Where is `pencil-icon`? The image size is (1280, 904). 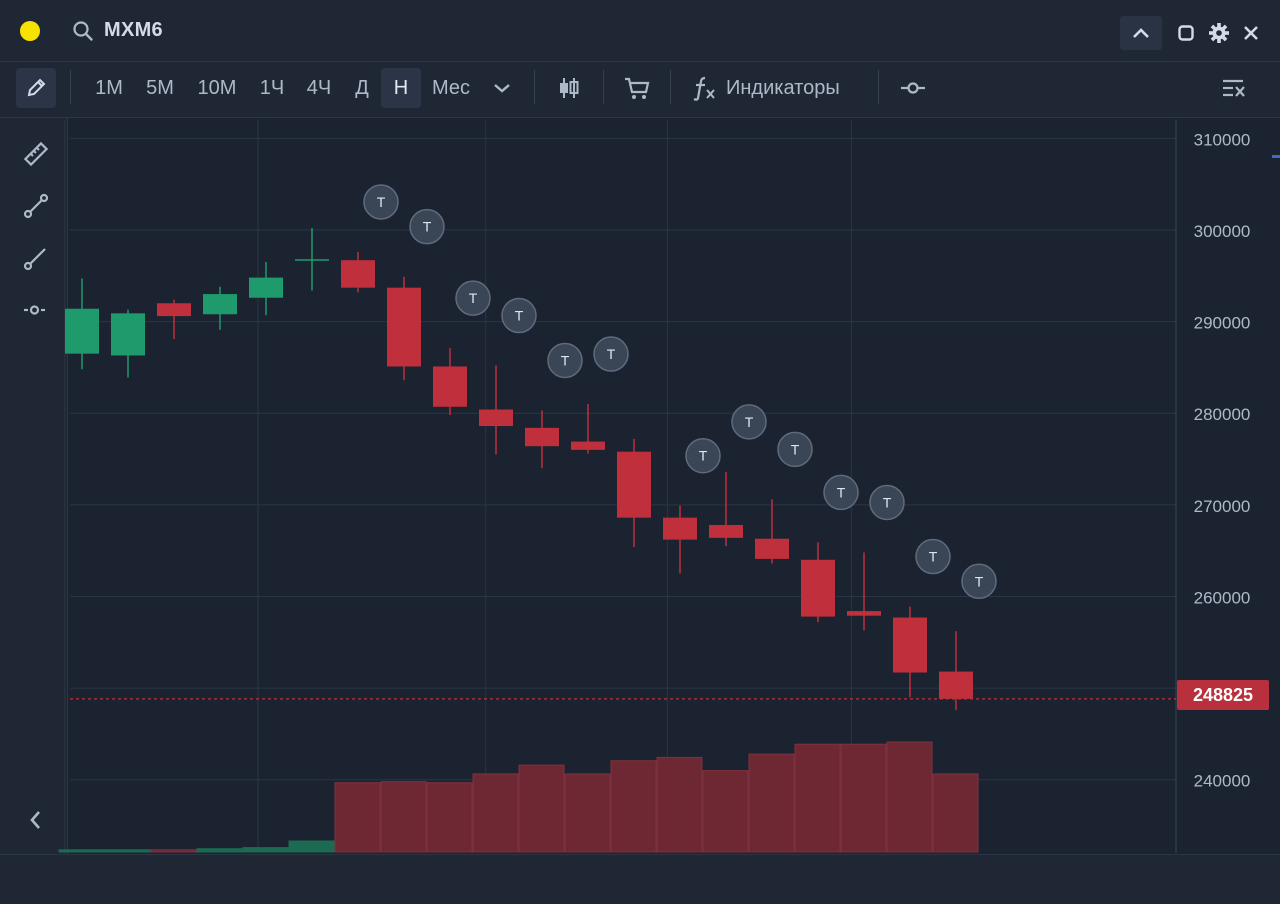
pencil-icon is located at coordinates (36, 87).